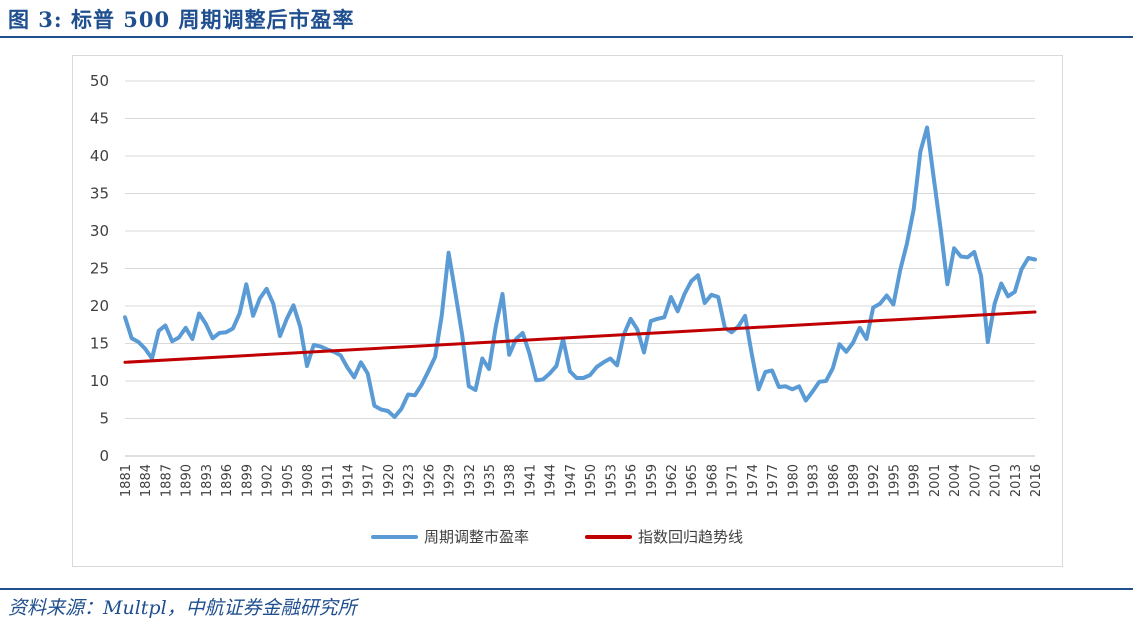  Describe the element at coordinates (348, 480) in the screenshot. I see `x-tick-label: 1914` at that location.